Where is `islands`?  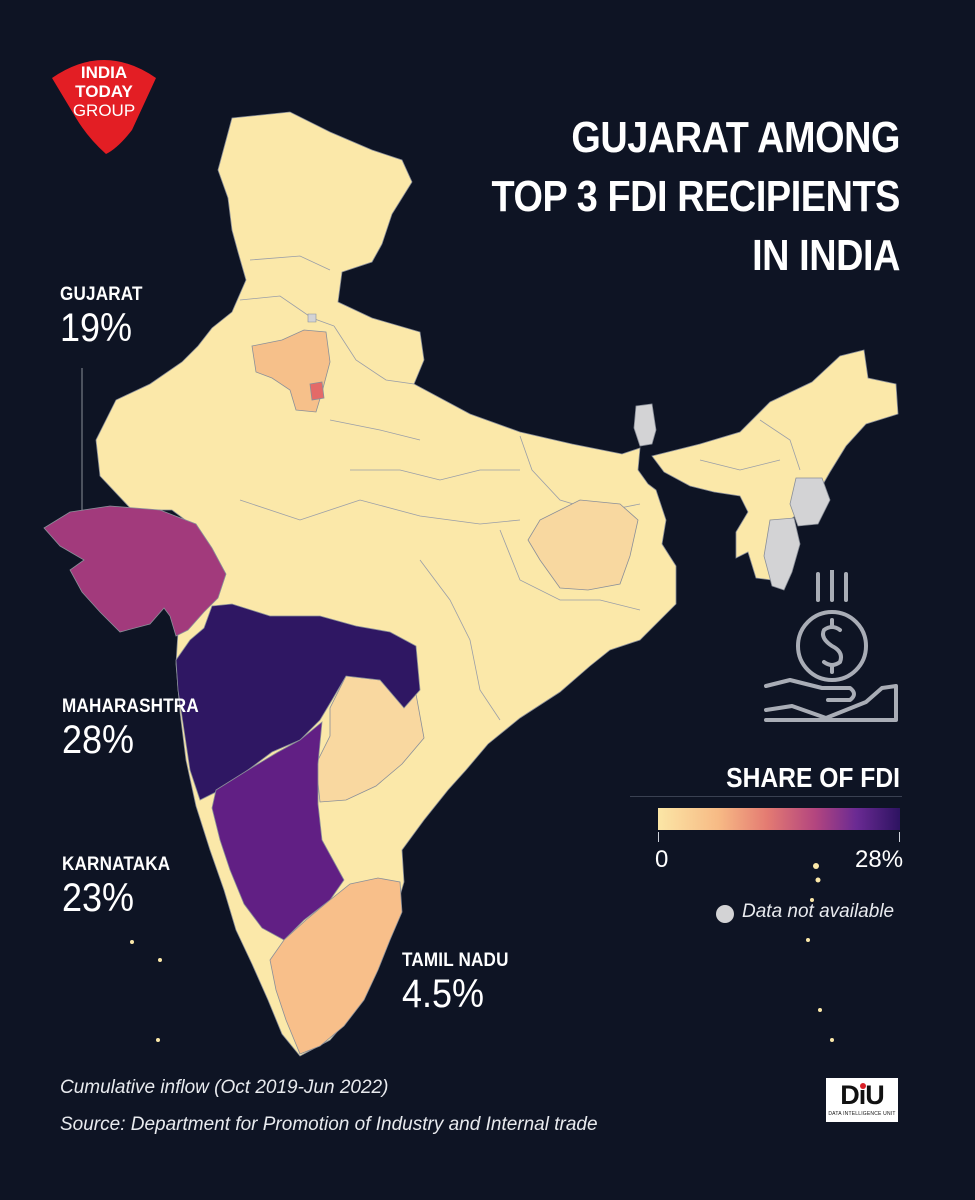
islands is located at coordinates (482, 952).